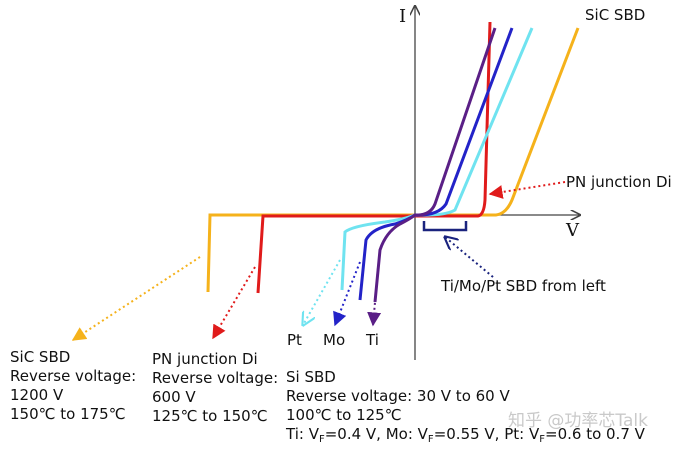 The image size is (673, 449). Describe the element at coordinates (68, 414) in the screenshot. I see `sic-info-line3: 150℃ to 175℃` at that location.